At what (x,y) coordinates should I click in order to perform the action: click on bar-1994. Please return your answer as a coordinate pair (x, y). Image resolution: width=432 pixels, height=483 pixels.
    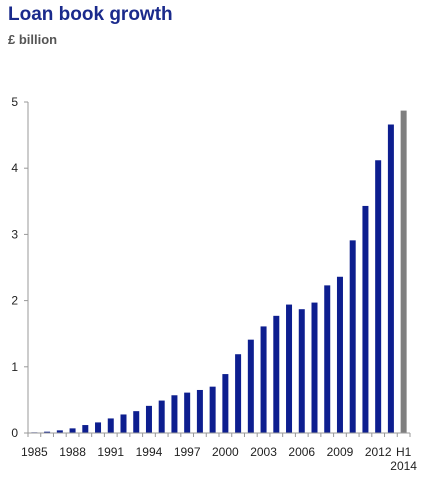
    Looking at the image, I should click on (148, 419).